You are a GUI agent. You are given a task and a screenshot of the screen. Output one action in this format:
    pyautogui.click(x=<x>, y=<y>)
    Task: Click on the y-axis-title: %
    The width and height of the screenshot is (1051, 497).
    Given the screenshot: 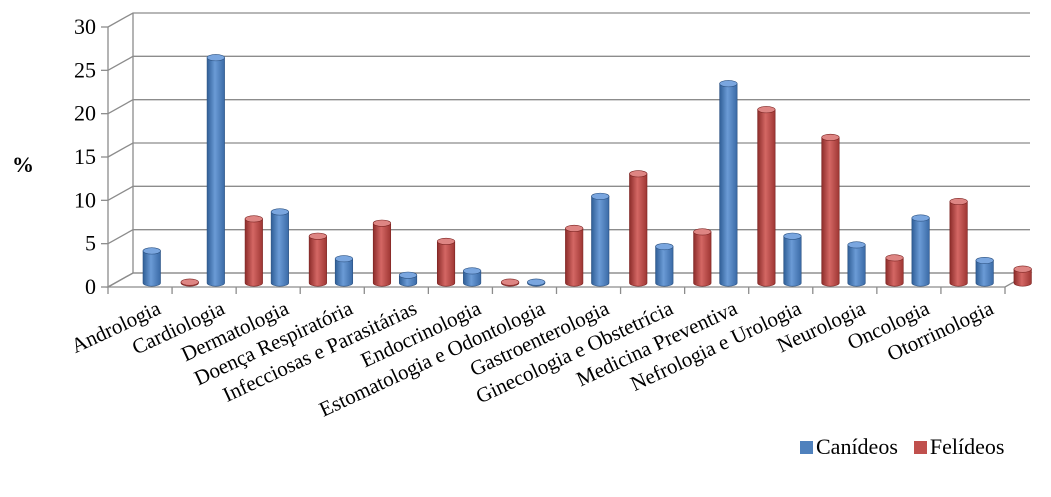 What is the action you would take?
    pyautogui.click(x=23, y=164)
    